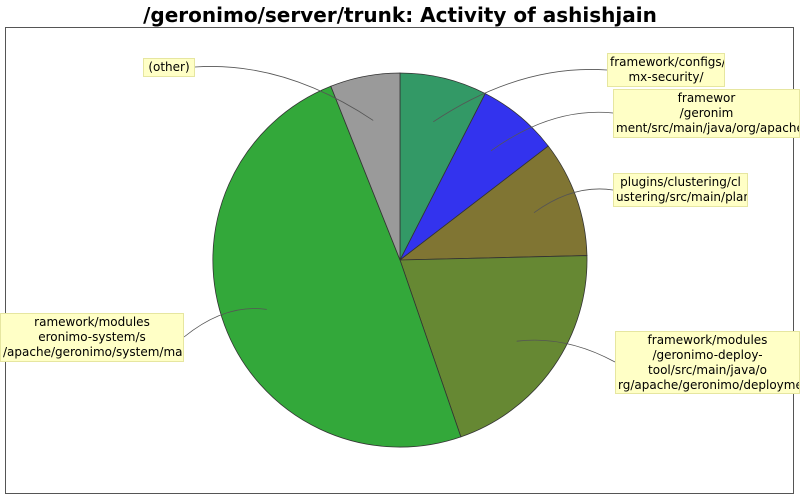 This screenshot has width=800, height=500. I want to click on slice-label-line: framework/modules, so click(707, 340).